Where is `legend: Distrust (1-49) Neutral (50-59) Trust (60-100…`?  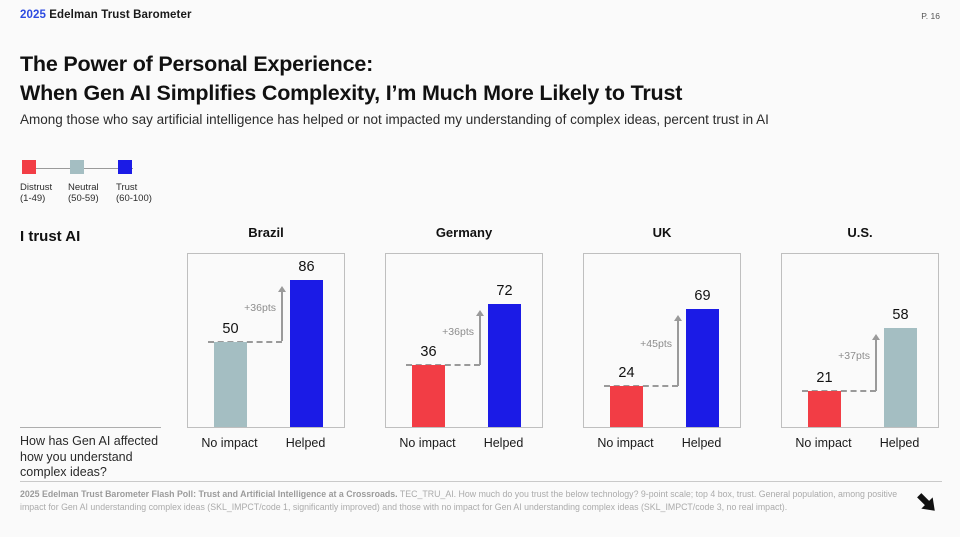
legend: Distrust (1-49) Neutral (50-59) Trust (60-100… is located at coordinates (105, 184).